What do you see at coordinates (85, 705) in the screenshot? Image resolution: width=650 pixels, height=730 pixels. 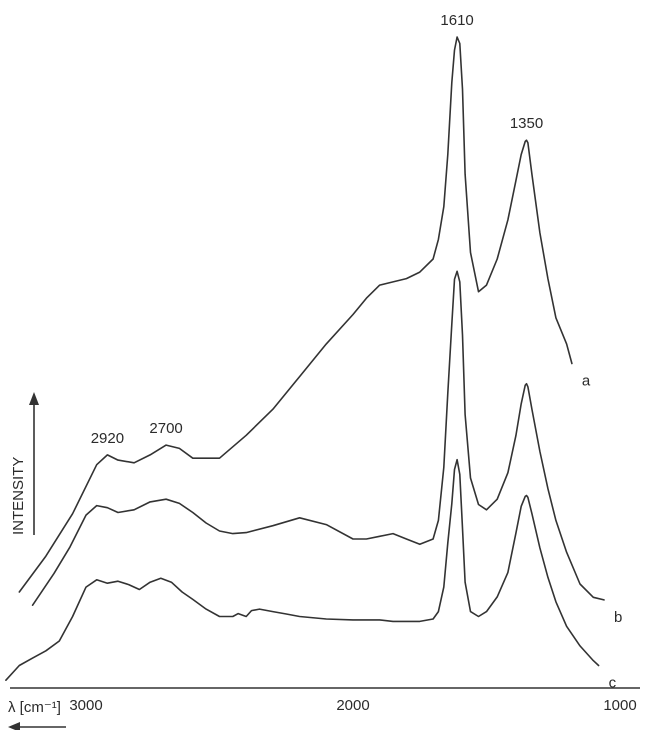 I see `x-tick-label: 3000` at bounding box center [85, 705].